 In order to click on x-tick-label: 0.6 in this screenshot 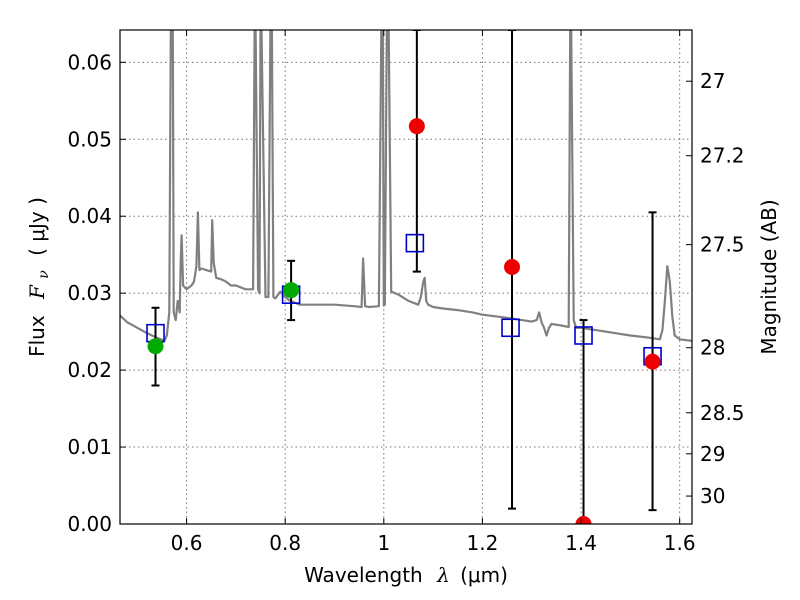, I will do `click(187, 543)`.